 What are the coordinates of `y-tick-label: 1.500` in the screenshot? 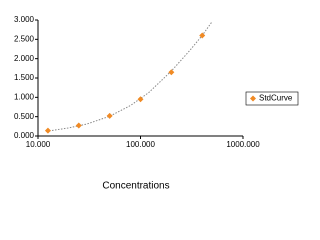 It's located at (24, 77).